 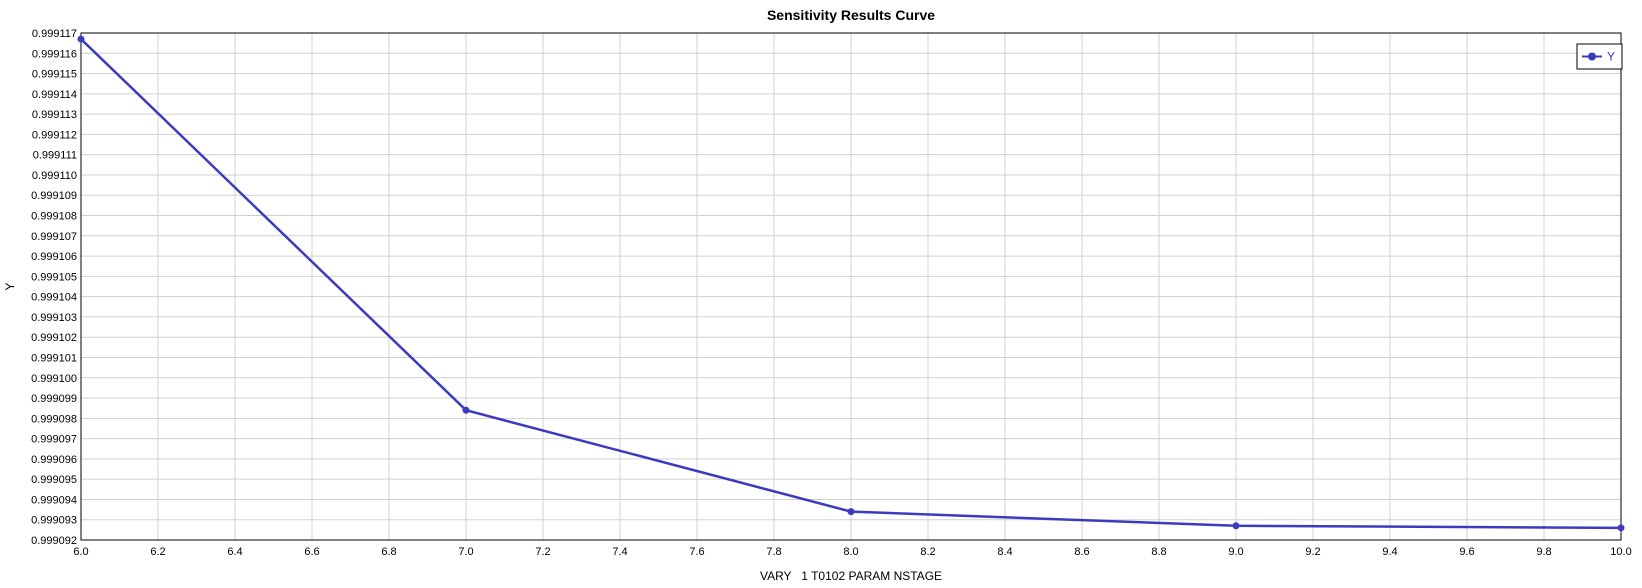 I want to click on x-tick-label: 9.0, so click(x=1235, y=552).